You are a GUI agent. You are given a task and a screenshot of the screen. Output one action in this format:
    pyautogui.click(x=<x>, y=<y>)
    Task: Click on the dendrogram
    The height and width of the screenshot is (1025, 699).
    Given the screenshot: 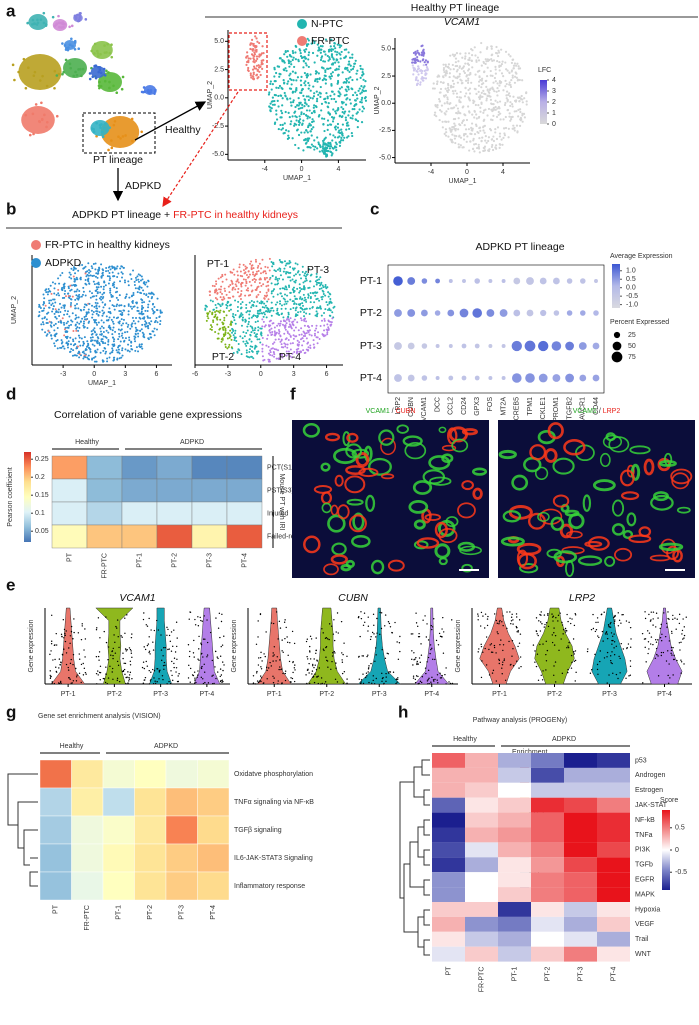 What is the action you would take?
    pyautogui.click(x=427, y=797)
    